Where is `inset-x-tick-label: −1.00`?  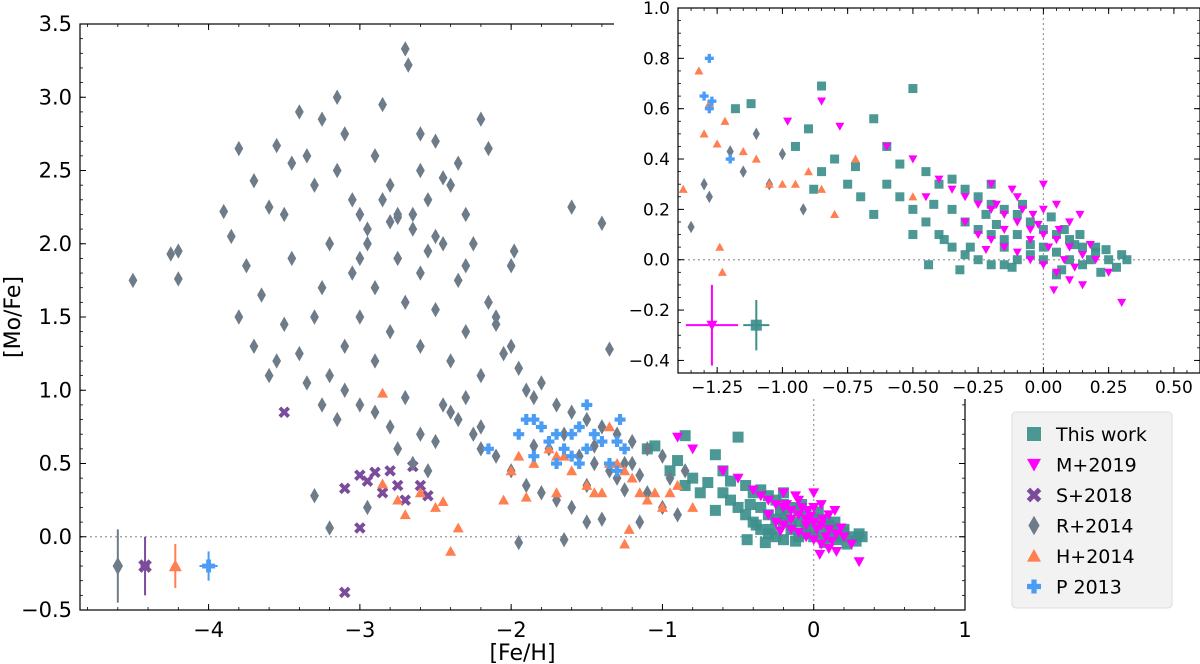
inset-x-tick-label: −1.00 is located at coordinates (782, 388).